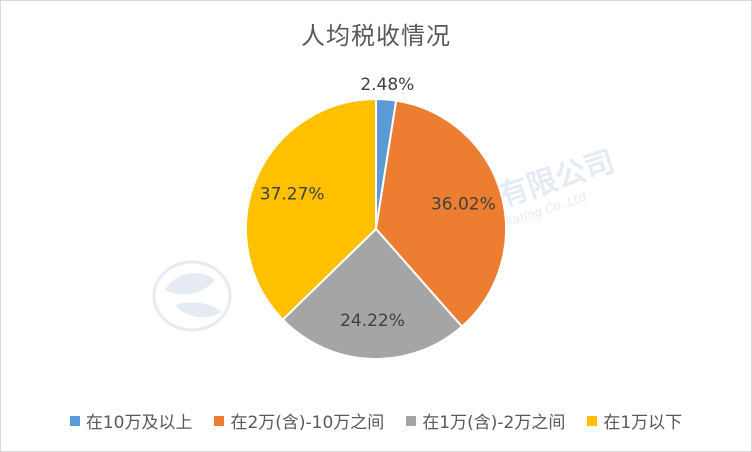 This screenshot has width=752, height=452. Describe the element at coordinates (372, 321) in the screenshot. I see `data-label-3: 24.22%` at that location.